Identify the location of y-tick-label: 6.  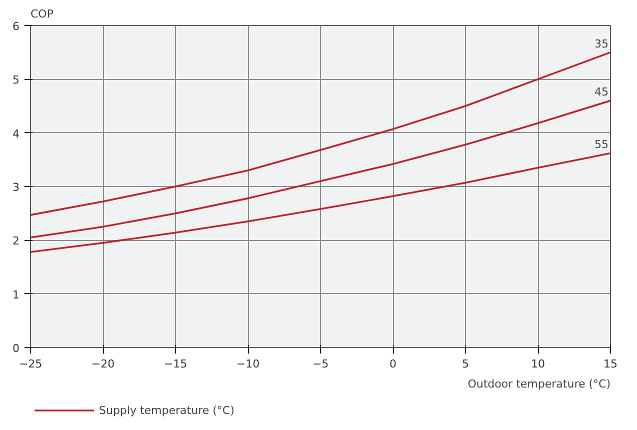
(16, 26).